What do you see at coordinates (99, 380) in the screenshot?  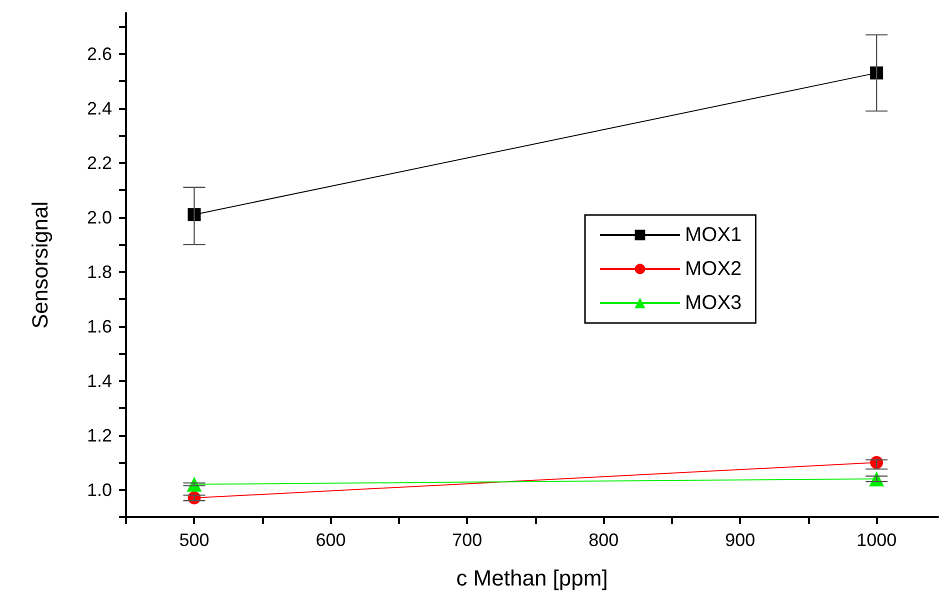 I see `y-tick-label: 1.4` at bounding box center [99, 380].